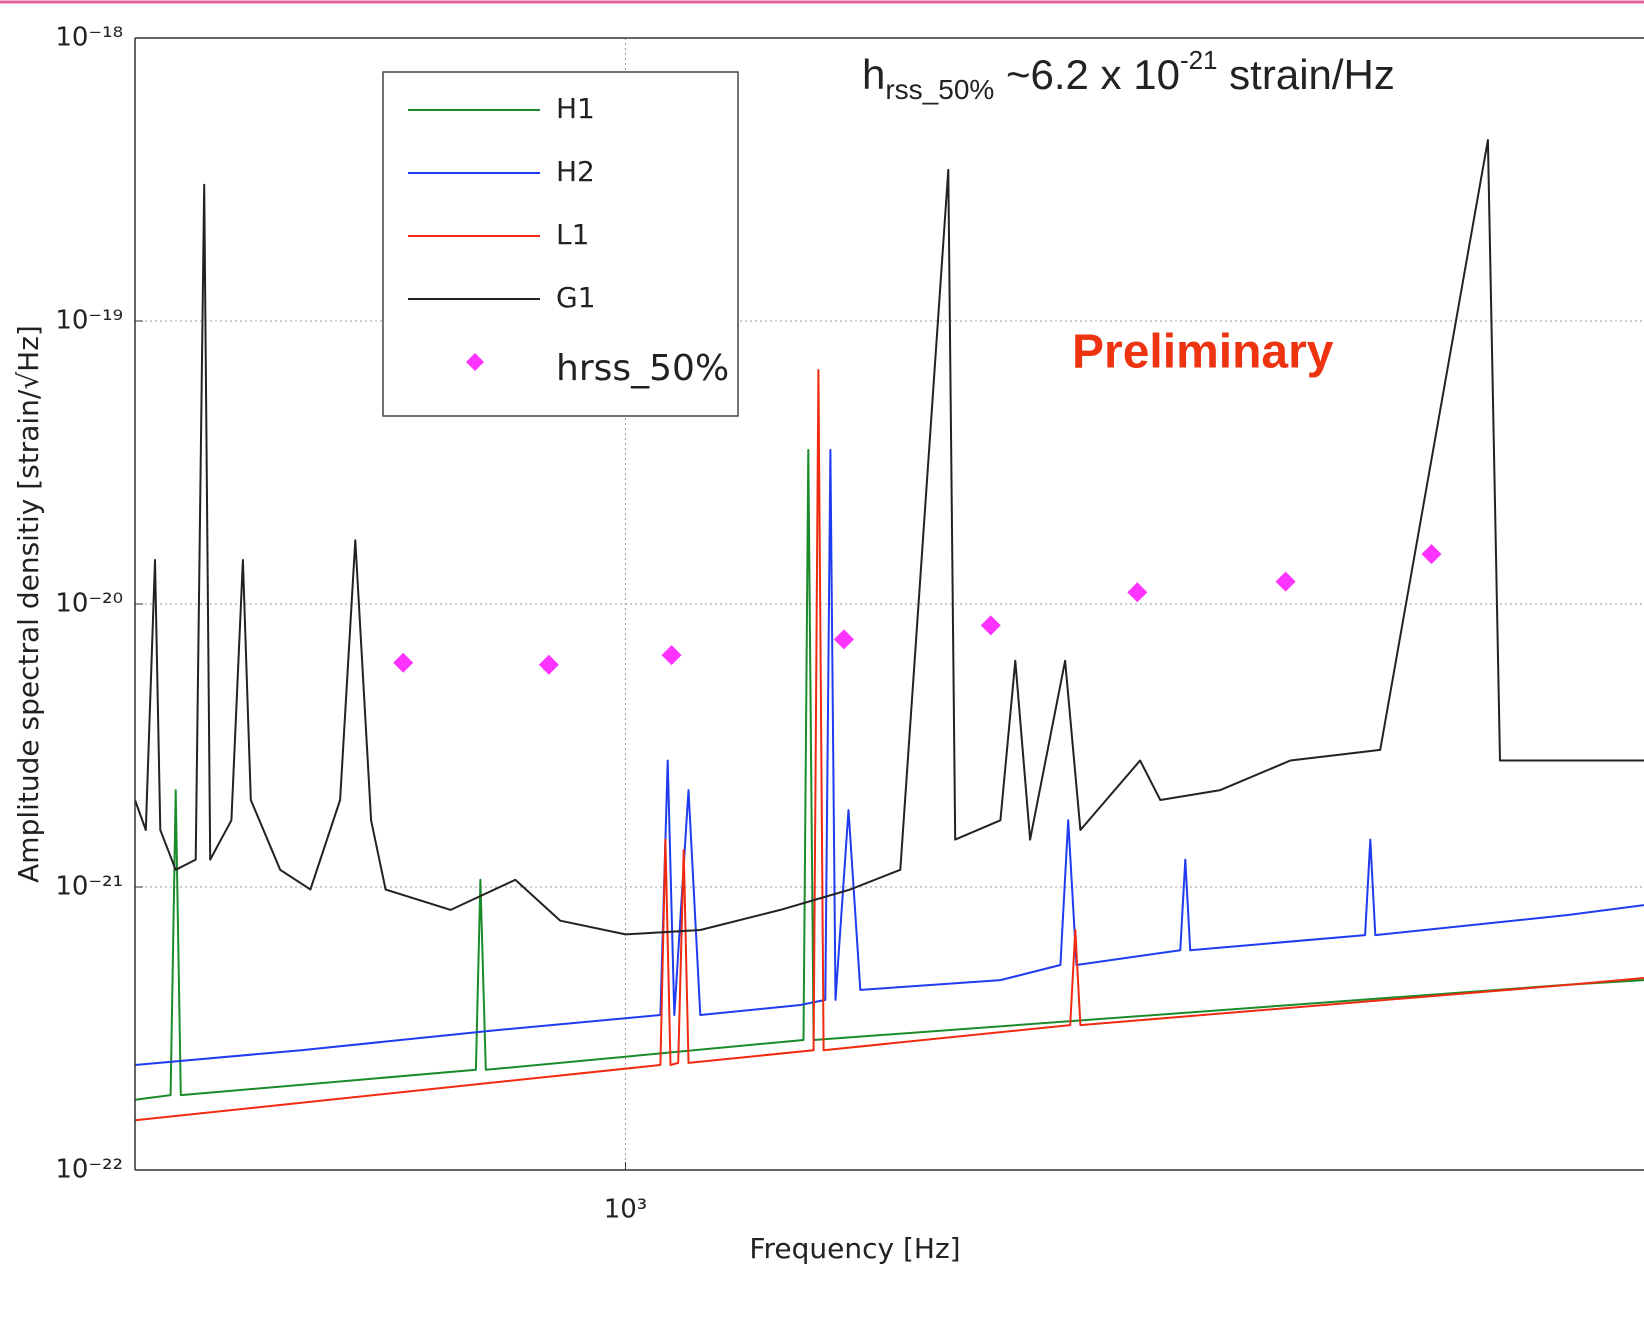 The width and height of the screenshot is (1644, 1332). What do you see at coordinates (576, 297) in the screenshot?
I see `legend-label: G1` at bounding box center [576, 297].